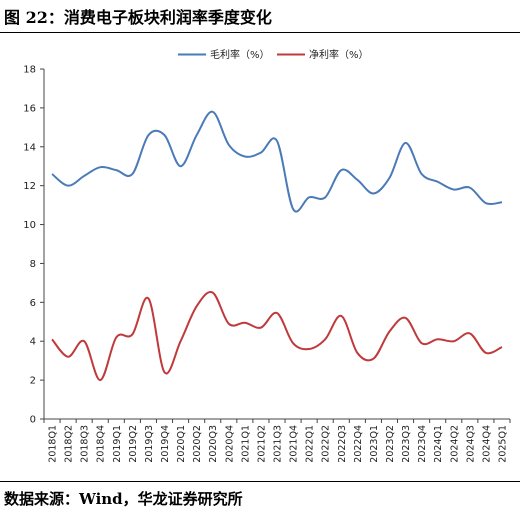  What do you see at coordinates (438, 444) in the screenshot?
I see `x-tick-label: 2024Q1` at bounding box center [438, 444].